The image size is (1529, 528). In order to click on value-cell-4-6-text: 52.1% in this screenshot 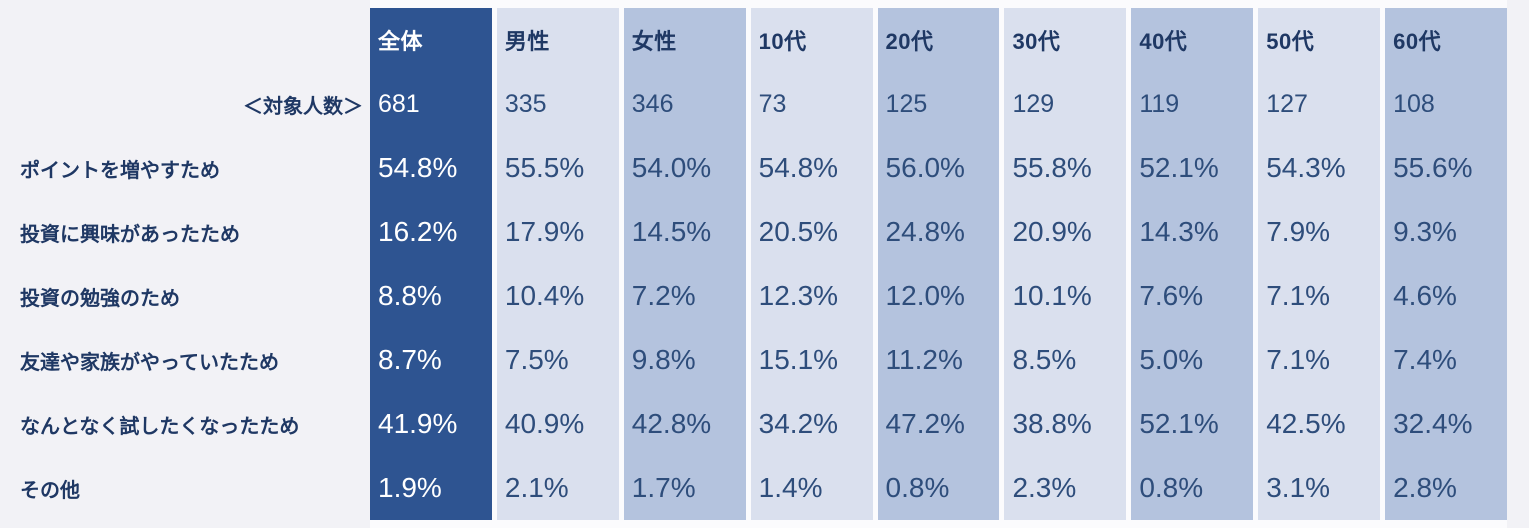, I will do `click(1179, 423)`.